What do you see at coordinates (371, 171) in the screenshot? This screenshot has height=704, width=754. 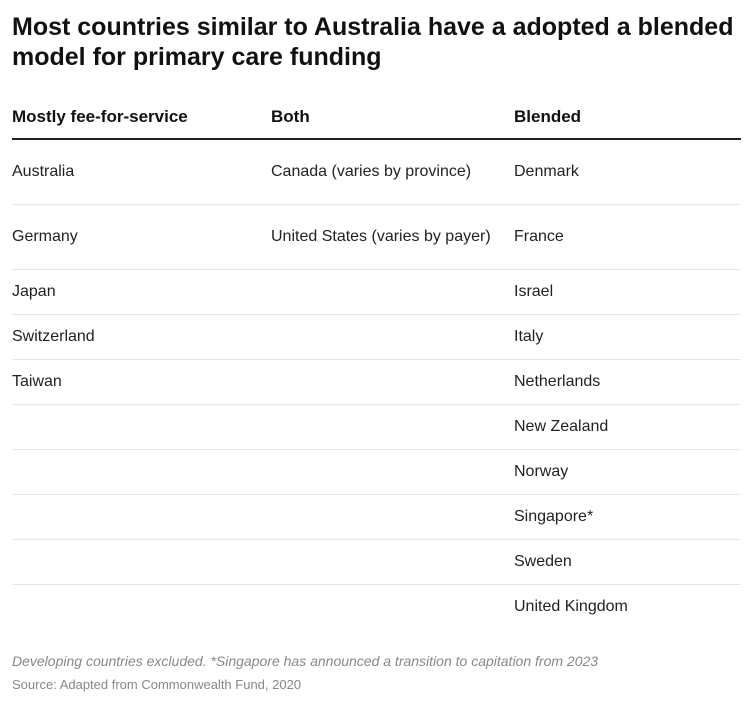 I see `cell-text: Canada (varies by province)` at bounding box center [371, 171].